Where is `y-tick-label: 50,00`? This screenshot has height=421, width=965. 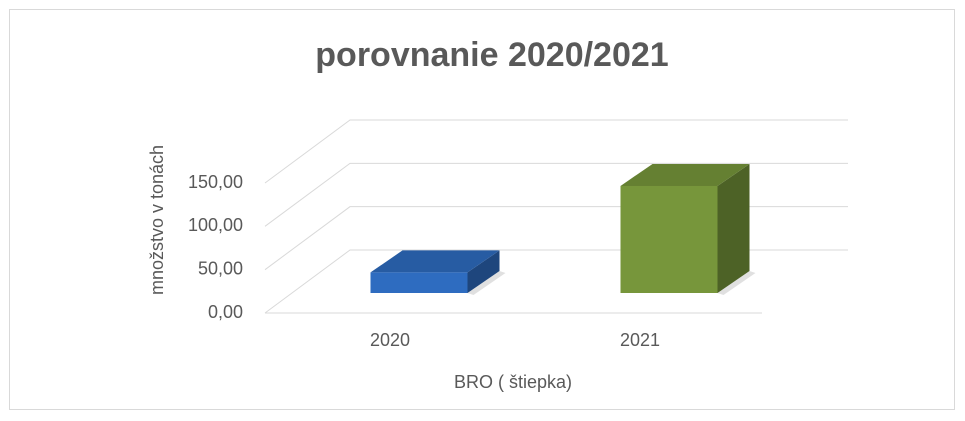 y-tick-label: 50,00 is located at coordinates (220, 268).